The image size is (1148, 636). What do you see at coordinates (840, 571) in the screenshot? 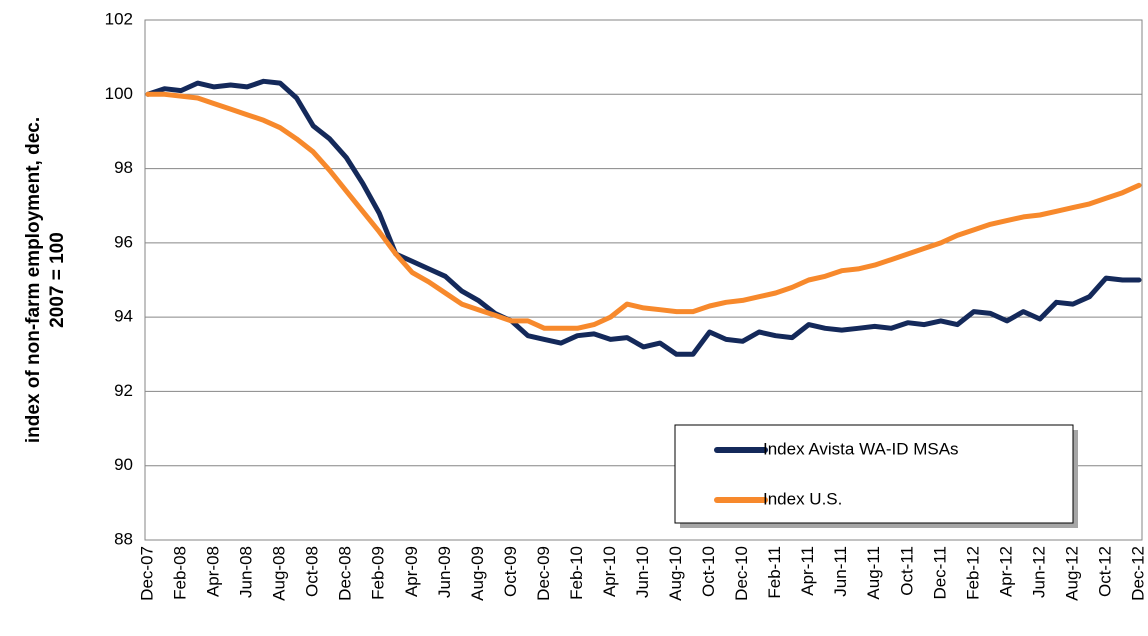
I see `x-tick-label: Jun-11` at bounding box center [840, 571].